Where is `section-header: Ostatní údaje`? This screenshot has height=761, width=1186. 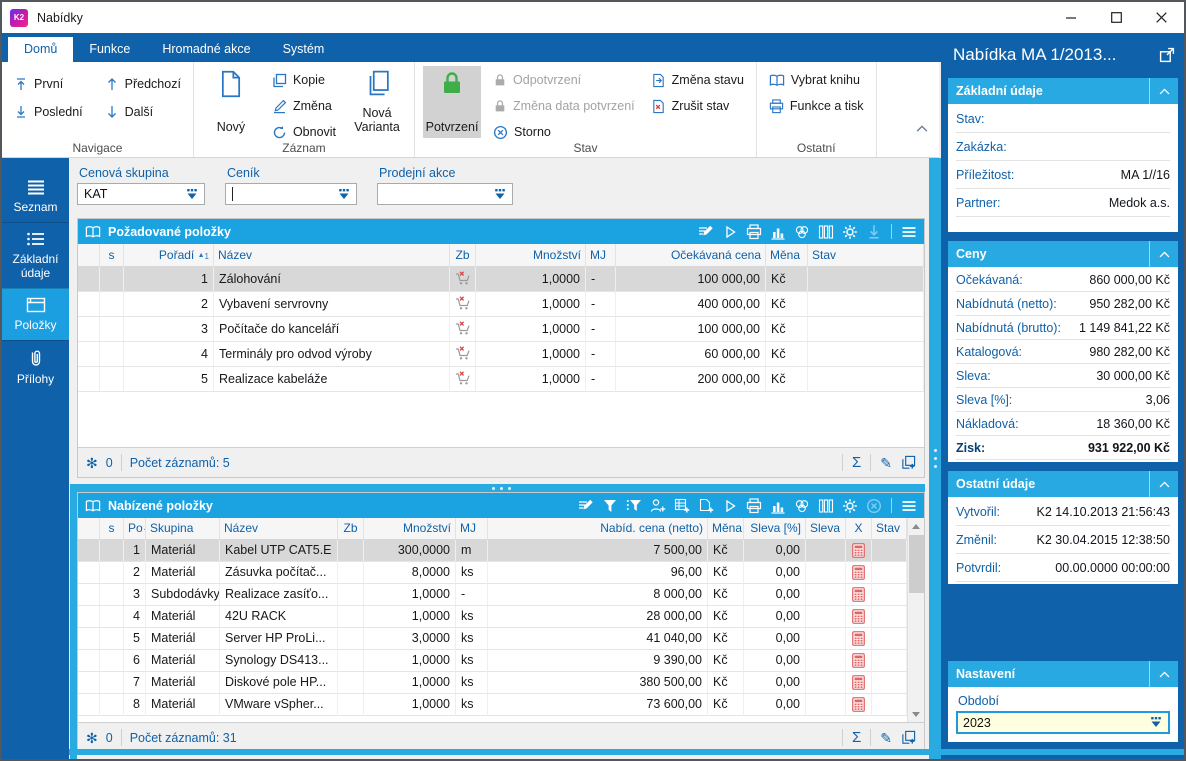
section-header: Ostatní údaje is located at coordinates (1063, 484).